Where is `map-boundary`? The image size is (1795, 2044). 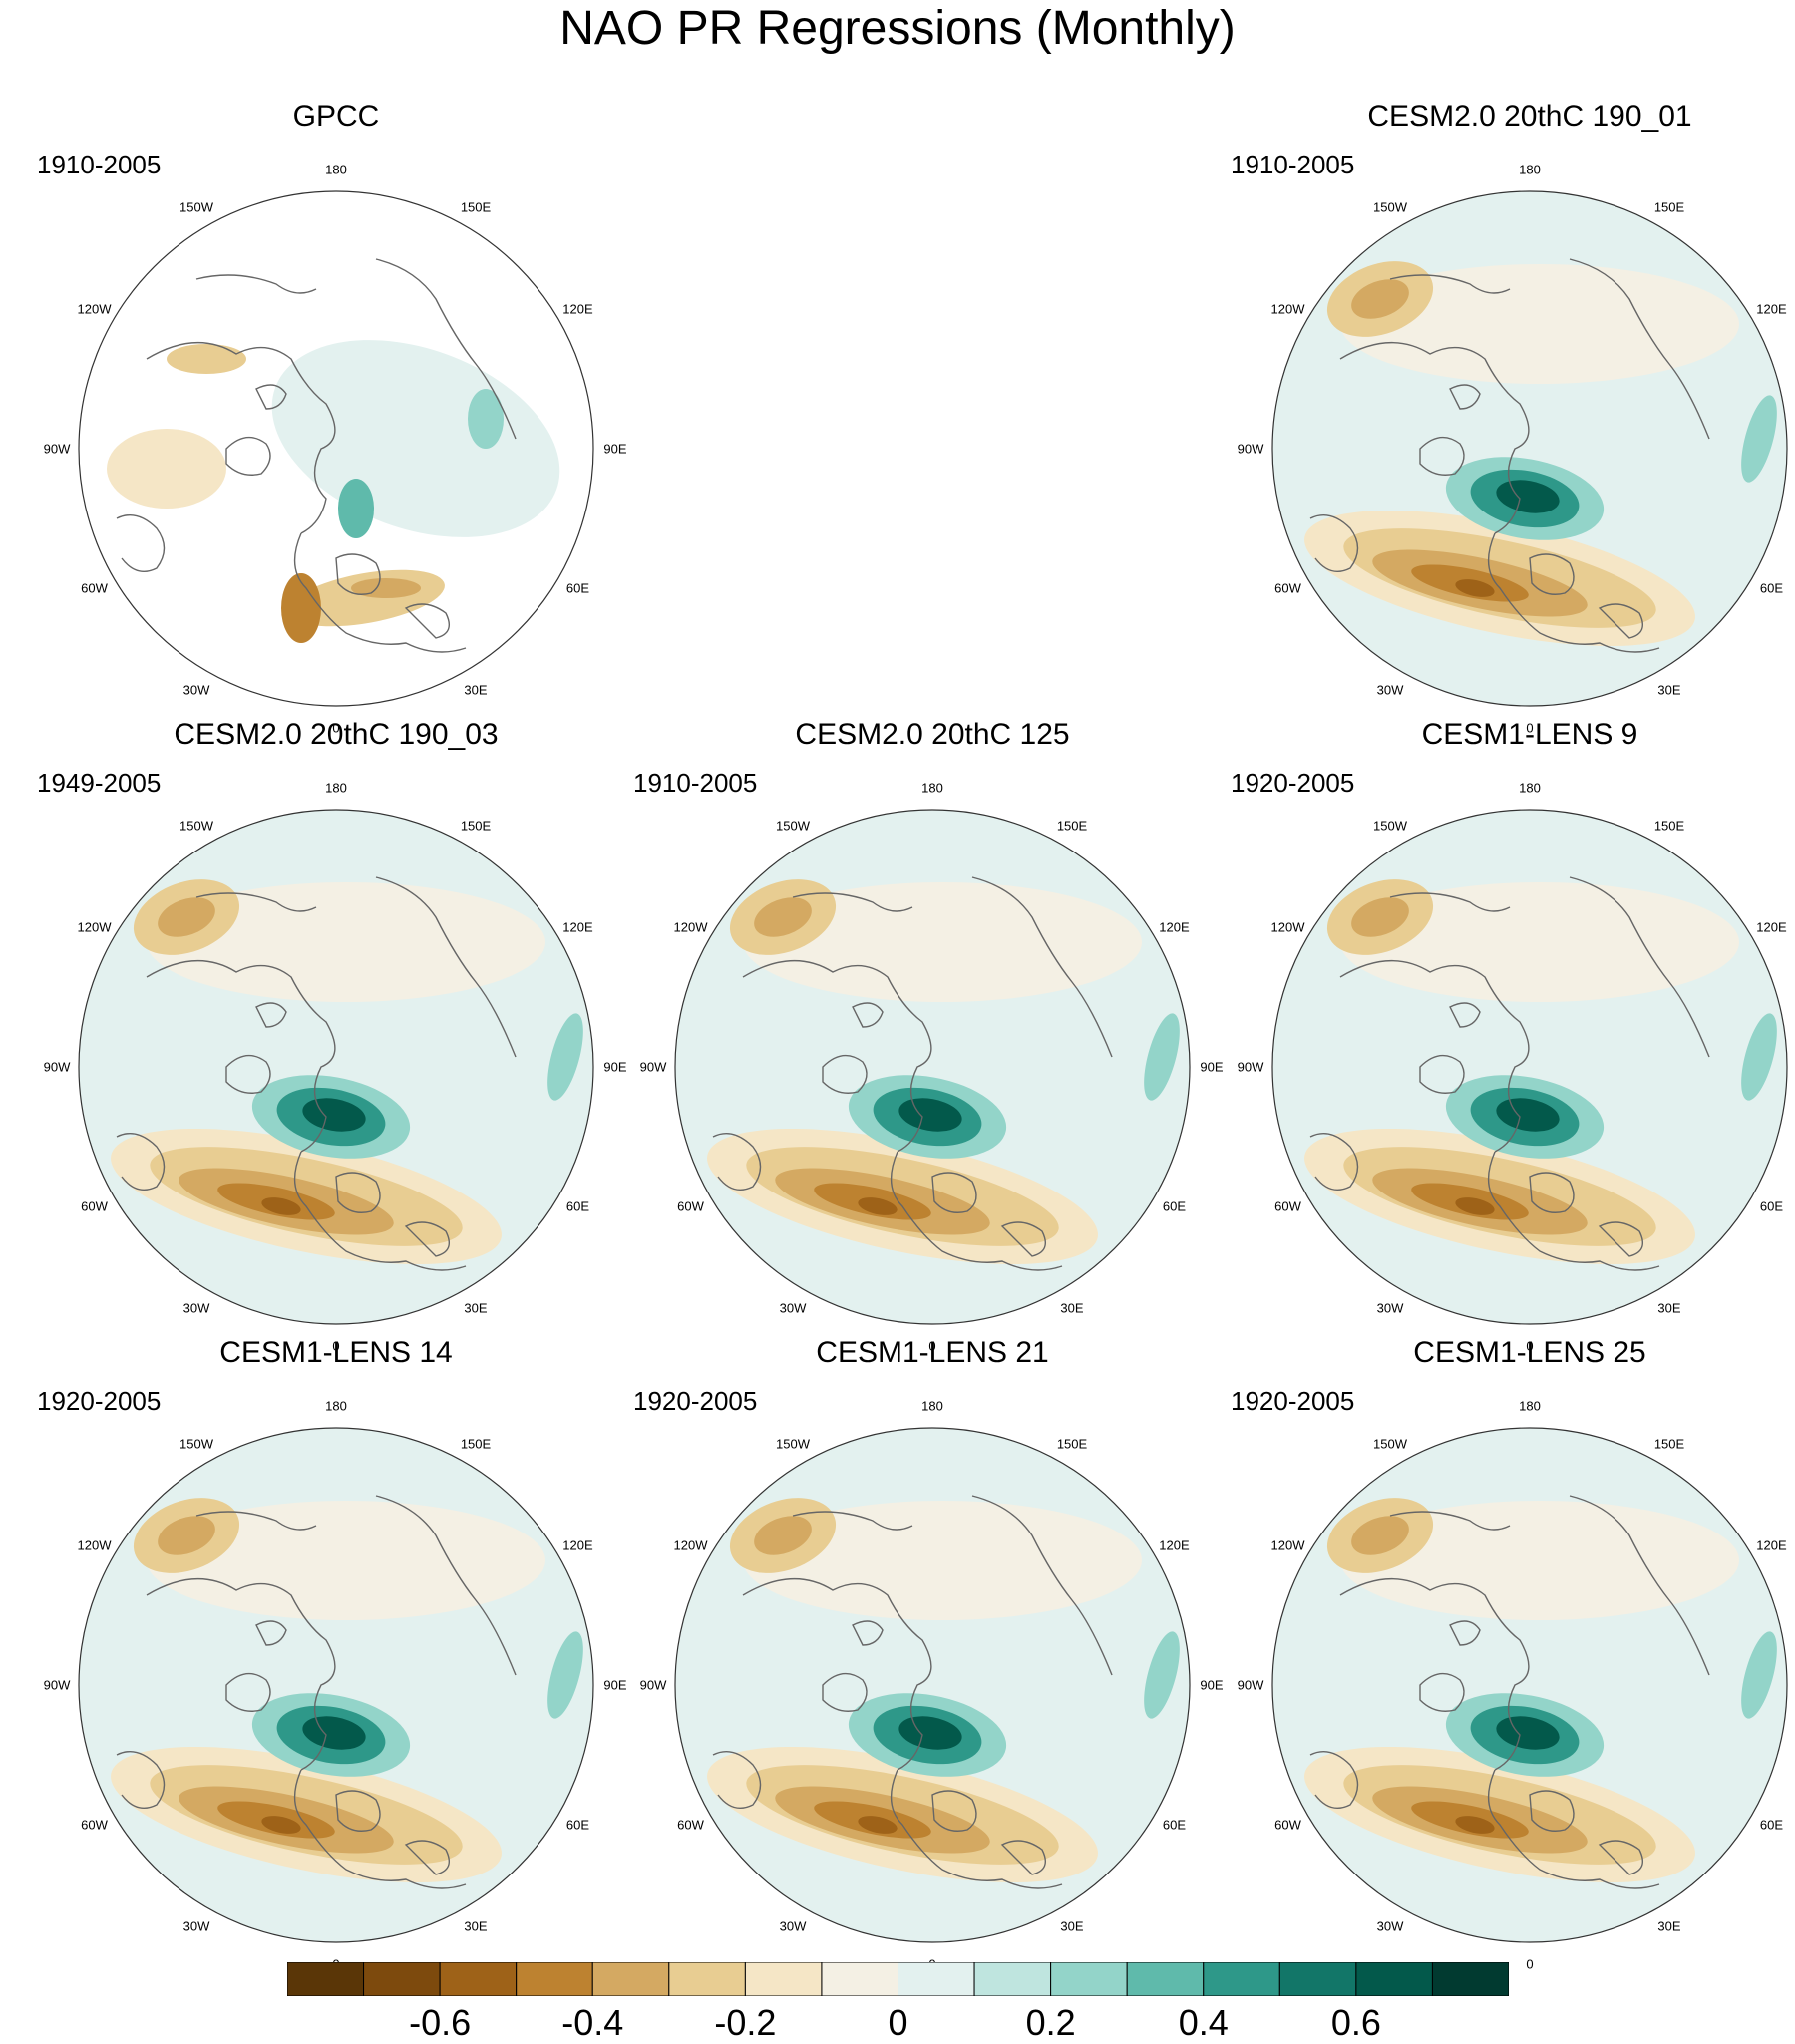
map-boundary is located at coordinates (932, 1685).